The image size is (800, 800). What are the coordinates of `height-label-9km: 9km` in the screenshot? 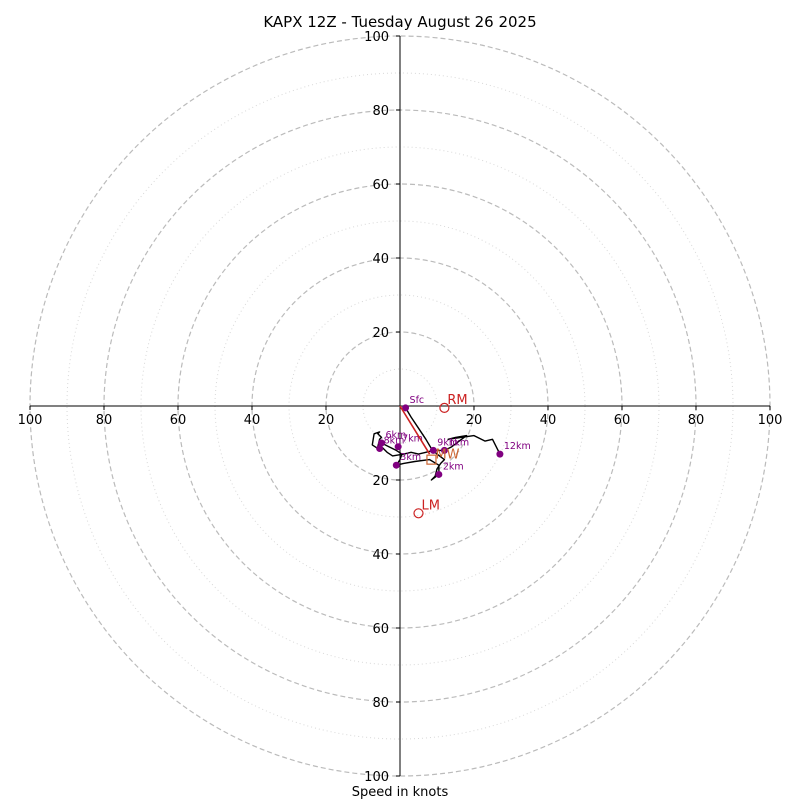 It's located at (447, 442).